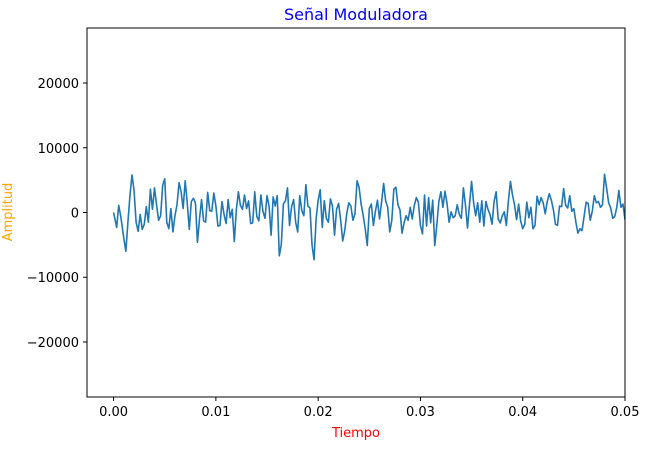 This screenshot has height=449, width=646. I want to click on y-tick-label: −10000, so click(53, 278).